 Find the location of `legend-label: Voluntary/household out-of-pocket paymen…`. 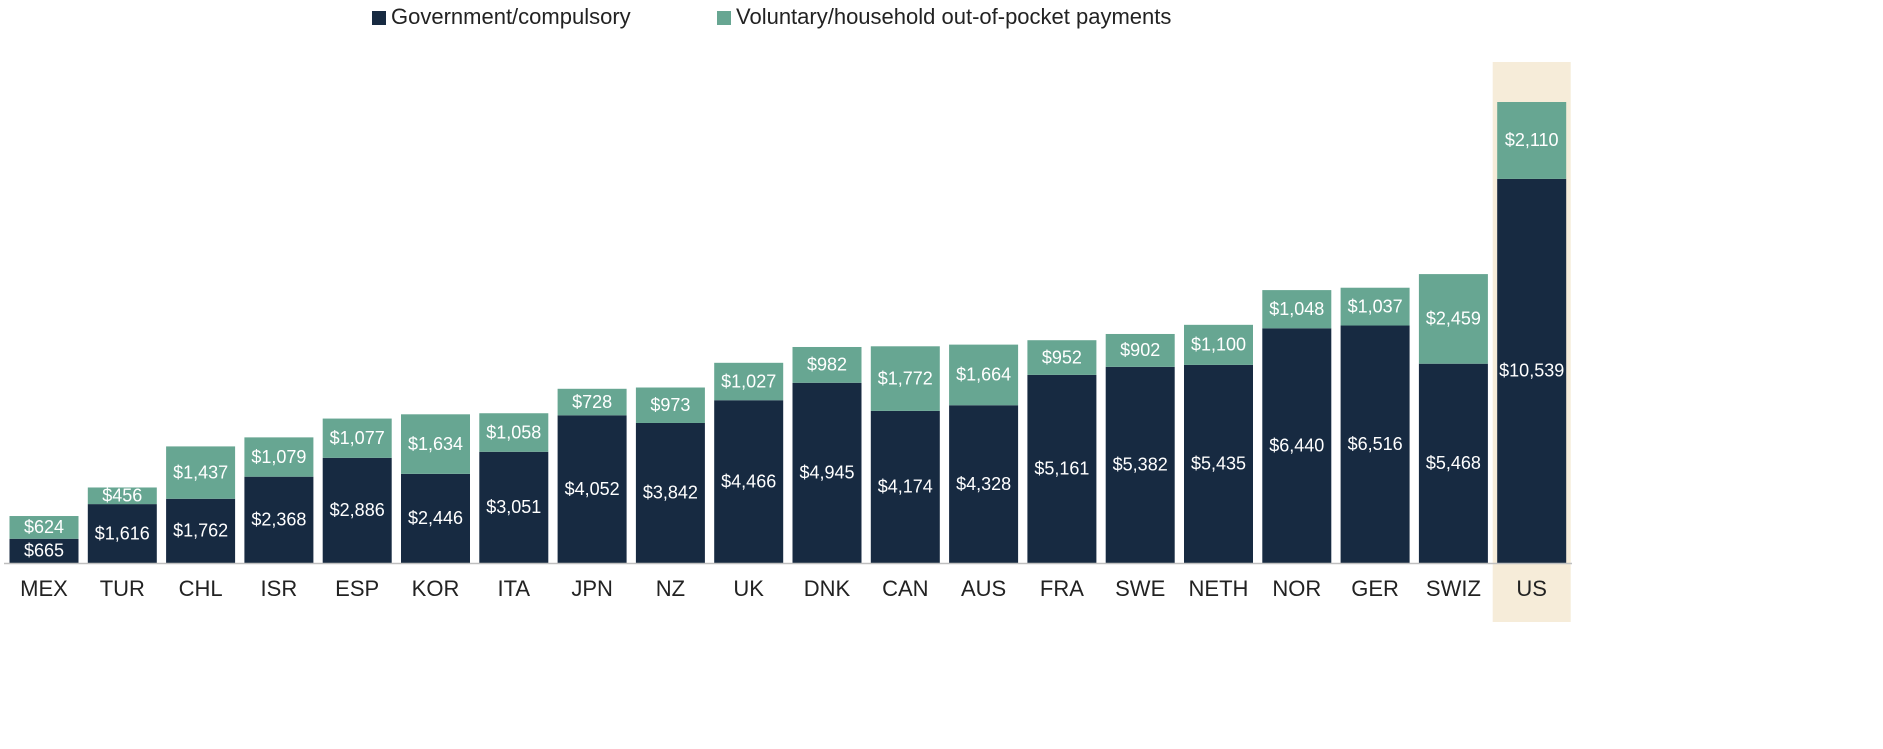

legend-label: Voluntary/household out-of-pocket paymen… is located at coordinates (953, 16).